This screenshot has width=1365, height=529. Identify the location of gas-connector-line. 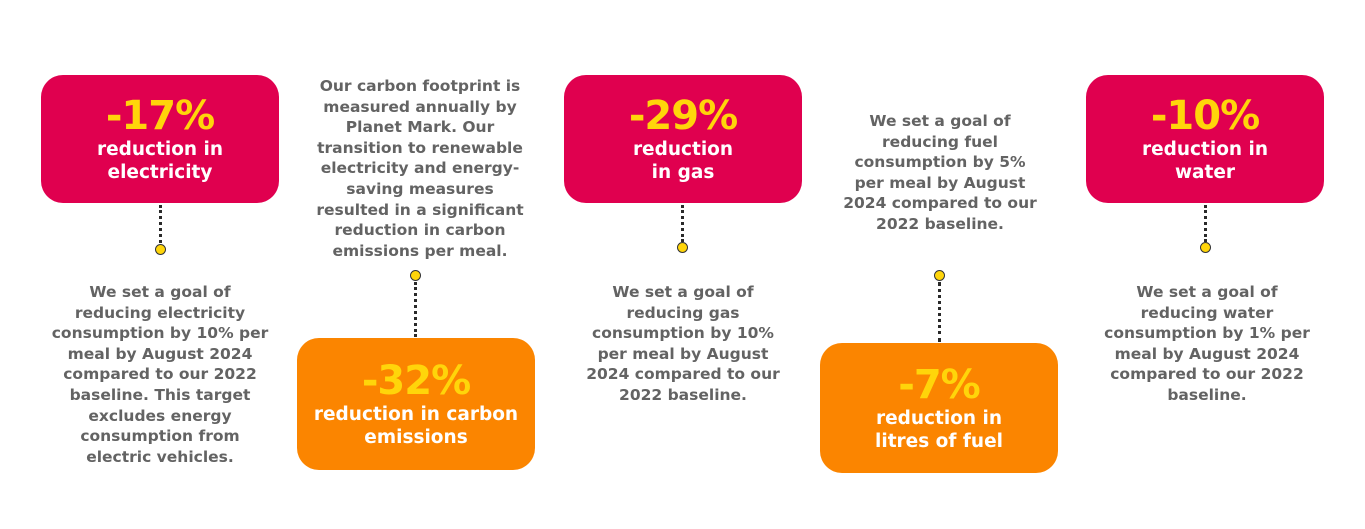
(682, 223).